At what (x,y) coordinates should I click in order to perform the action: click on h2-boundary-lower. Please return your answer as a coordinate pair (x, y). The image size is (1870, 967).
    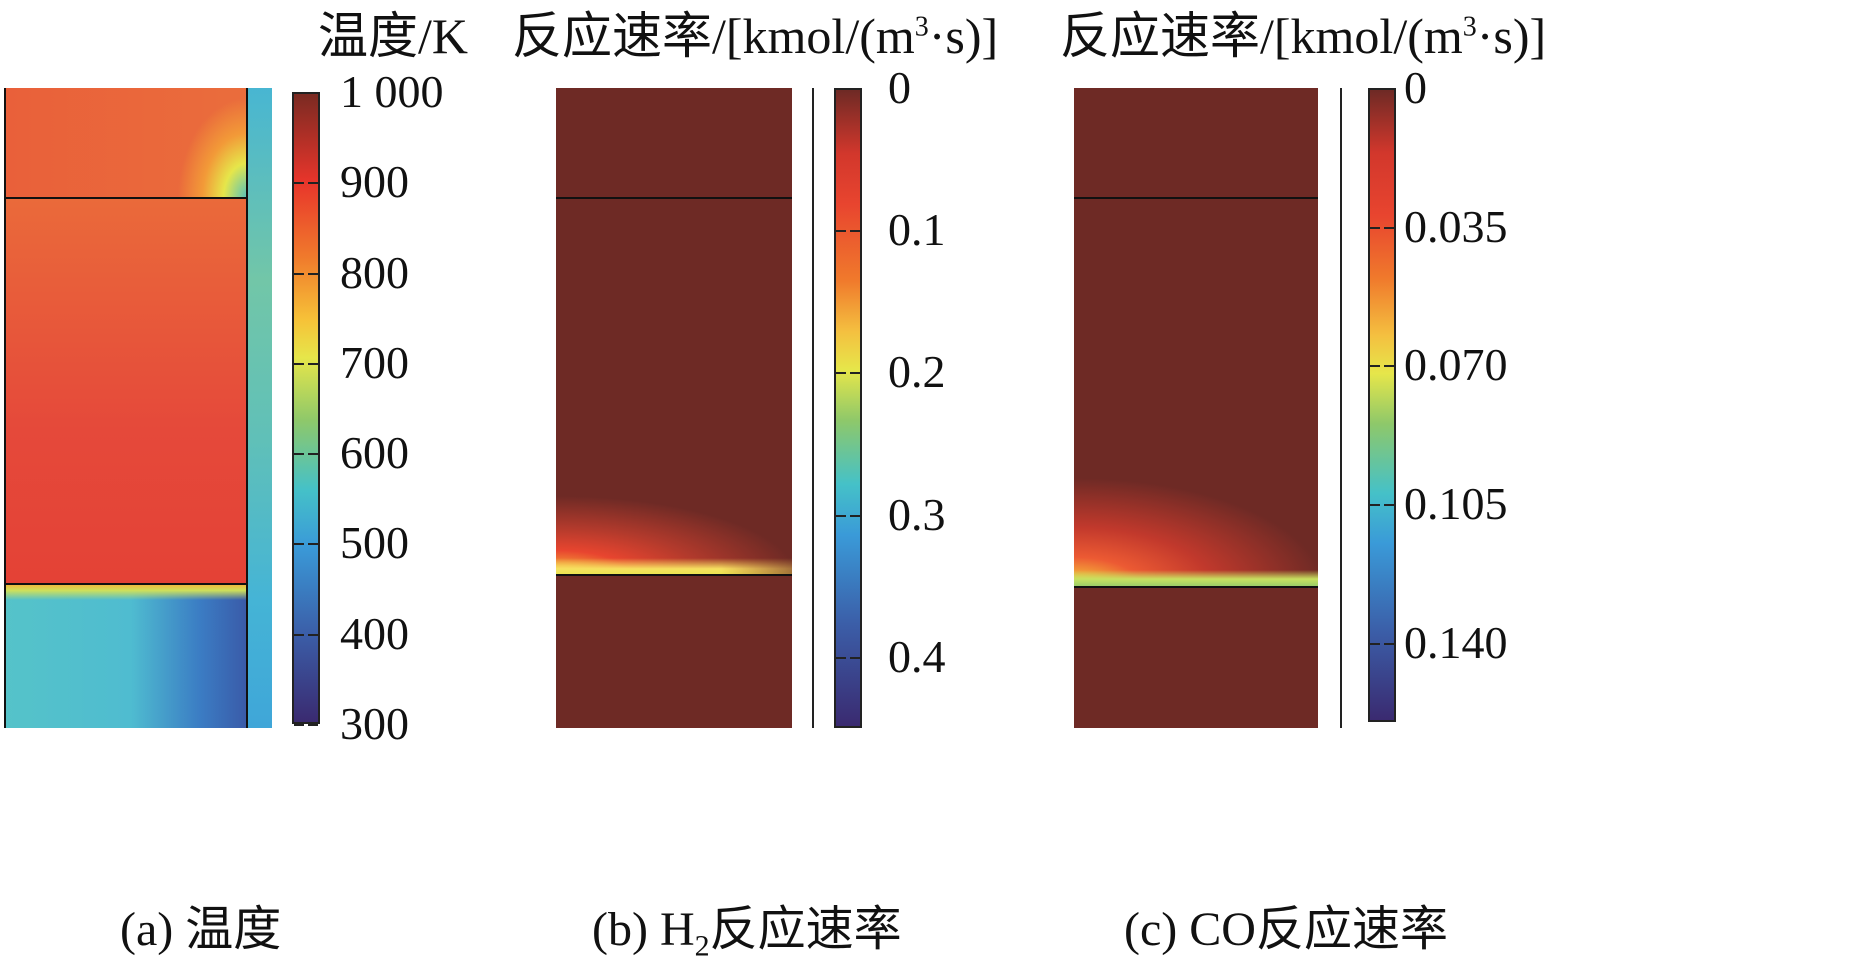
    Looking at the image, I should click on (674, 575).